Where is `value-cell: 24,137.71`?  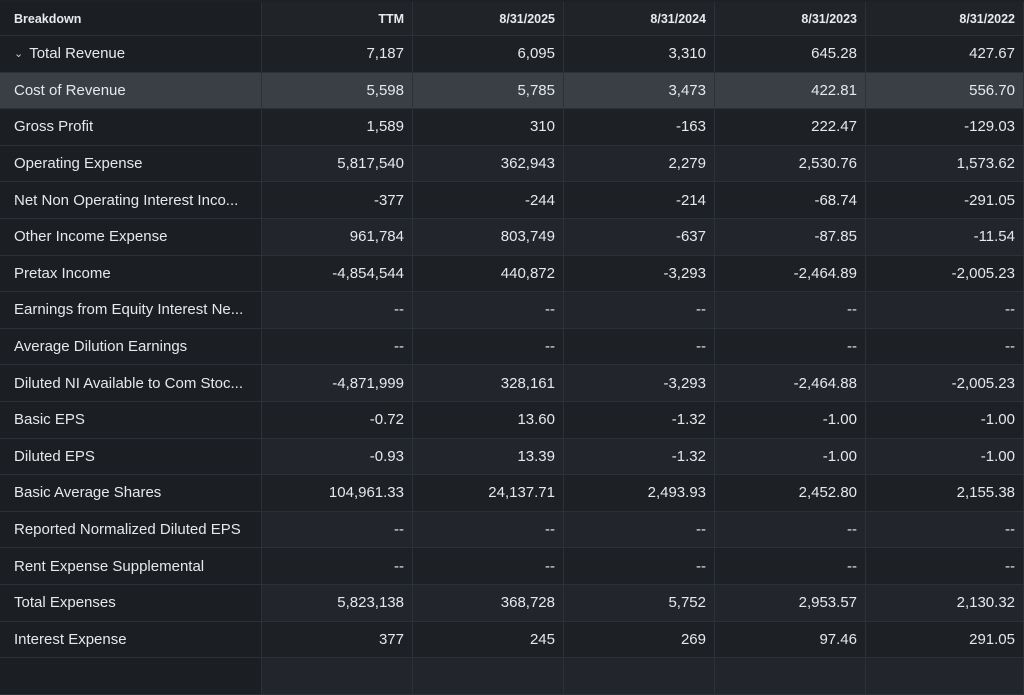 value-cell: 24,137.71 is located at coordinates (488, 493).